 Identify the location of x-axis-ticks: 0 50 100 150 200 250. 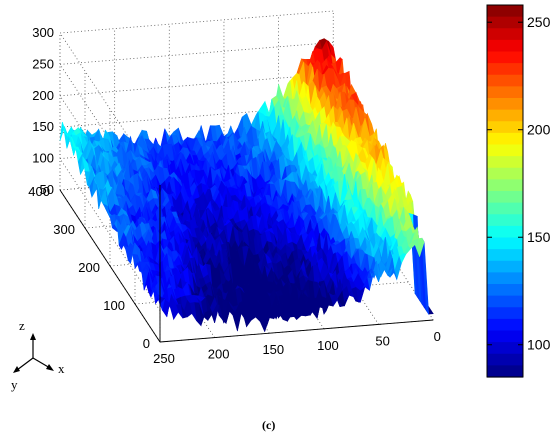
(297, 347).